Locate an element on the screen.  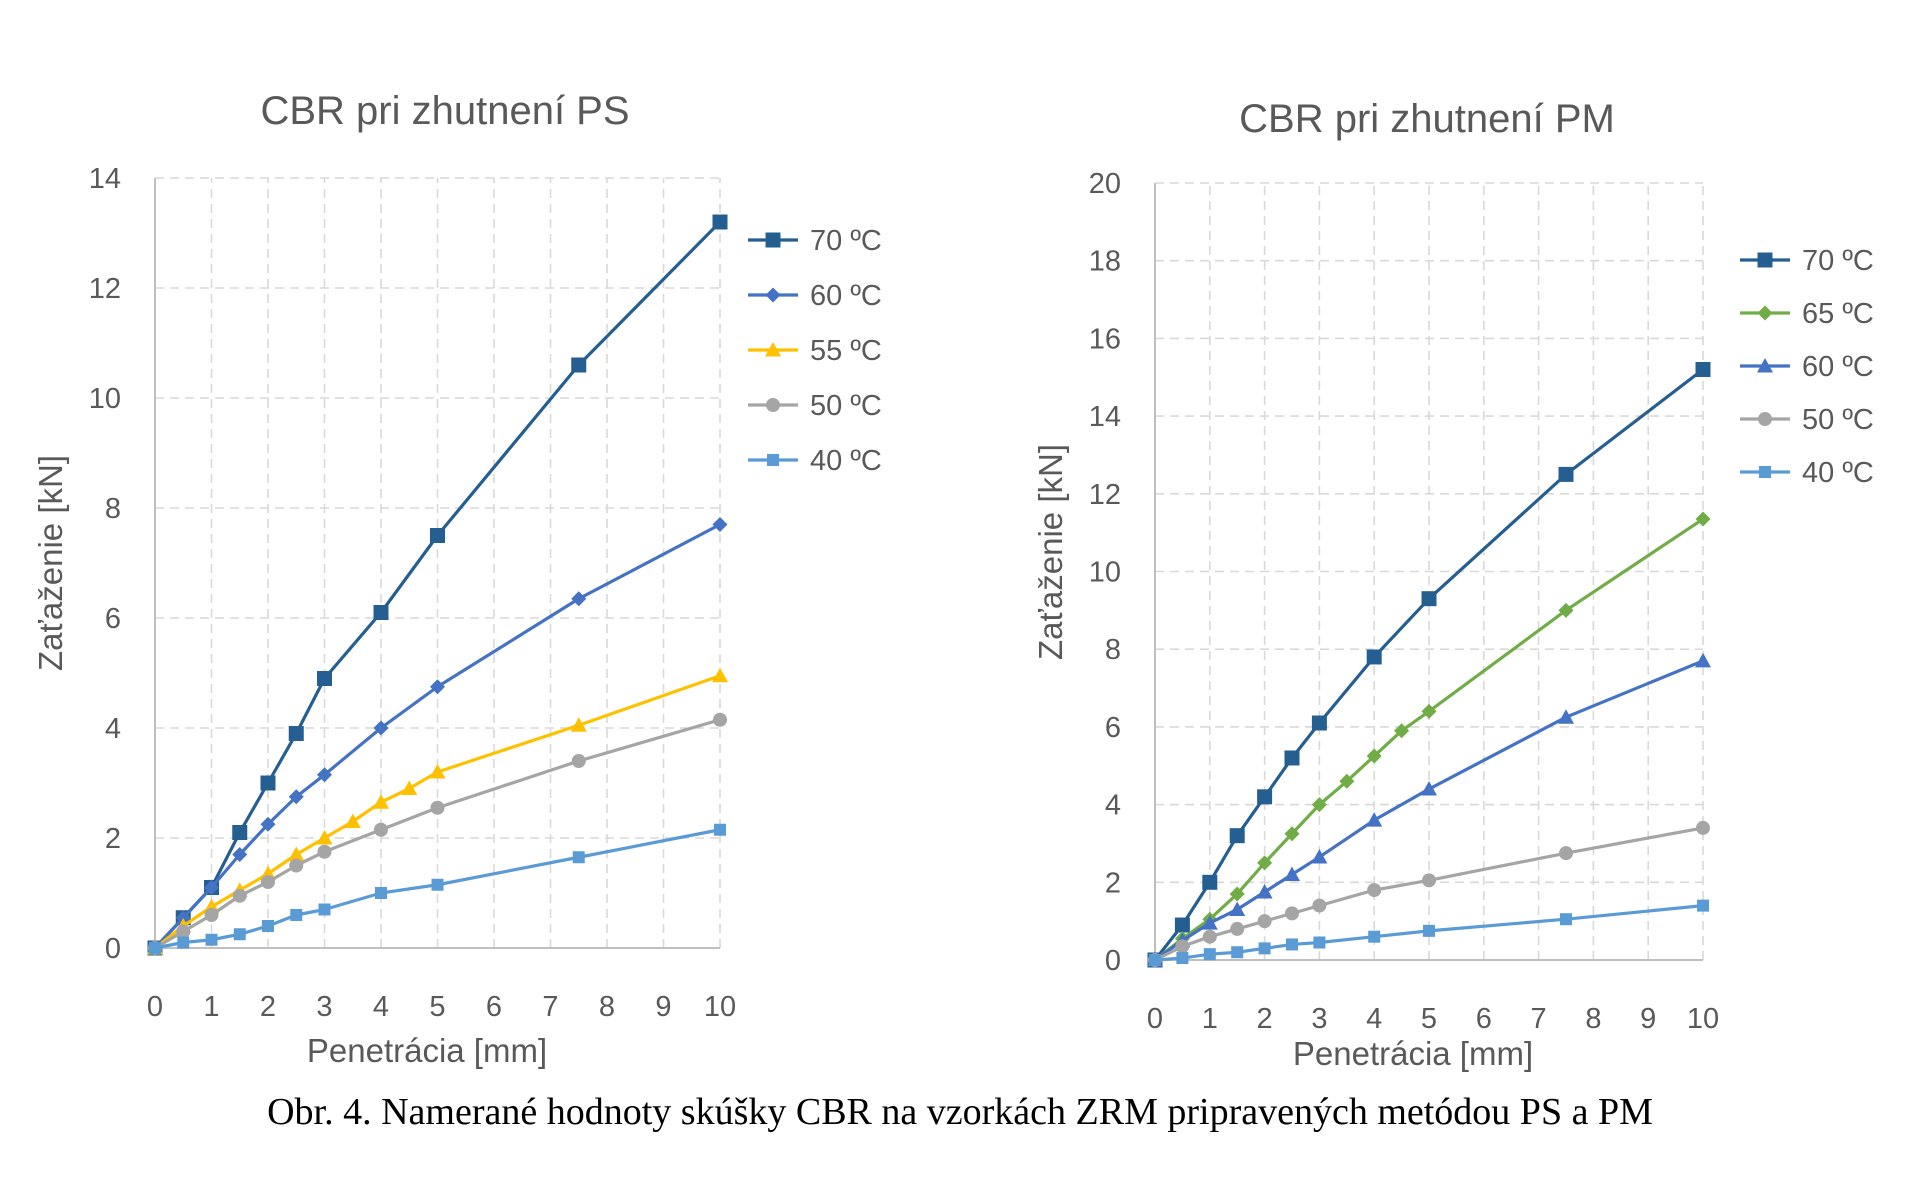
legend-entry-55-c: 55 ºC is located at coordinates (815, 351).